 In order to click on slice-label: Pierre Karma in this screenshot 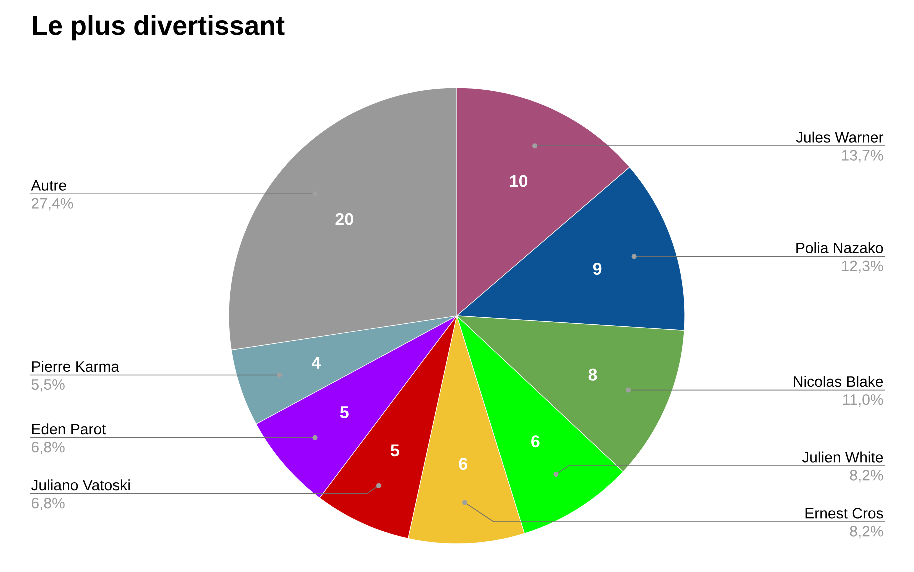, I will do `click(76, 366)`.